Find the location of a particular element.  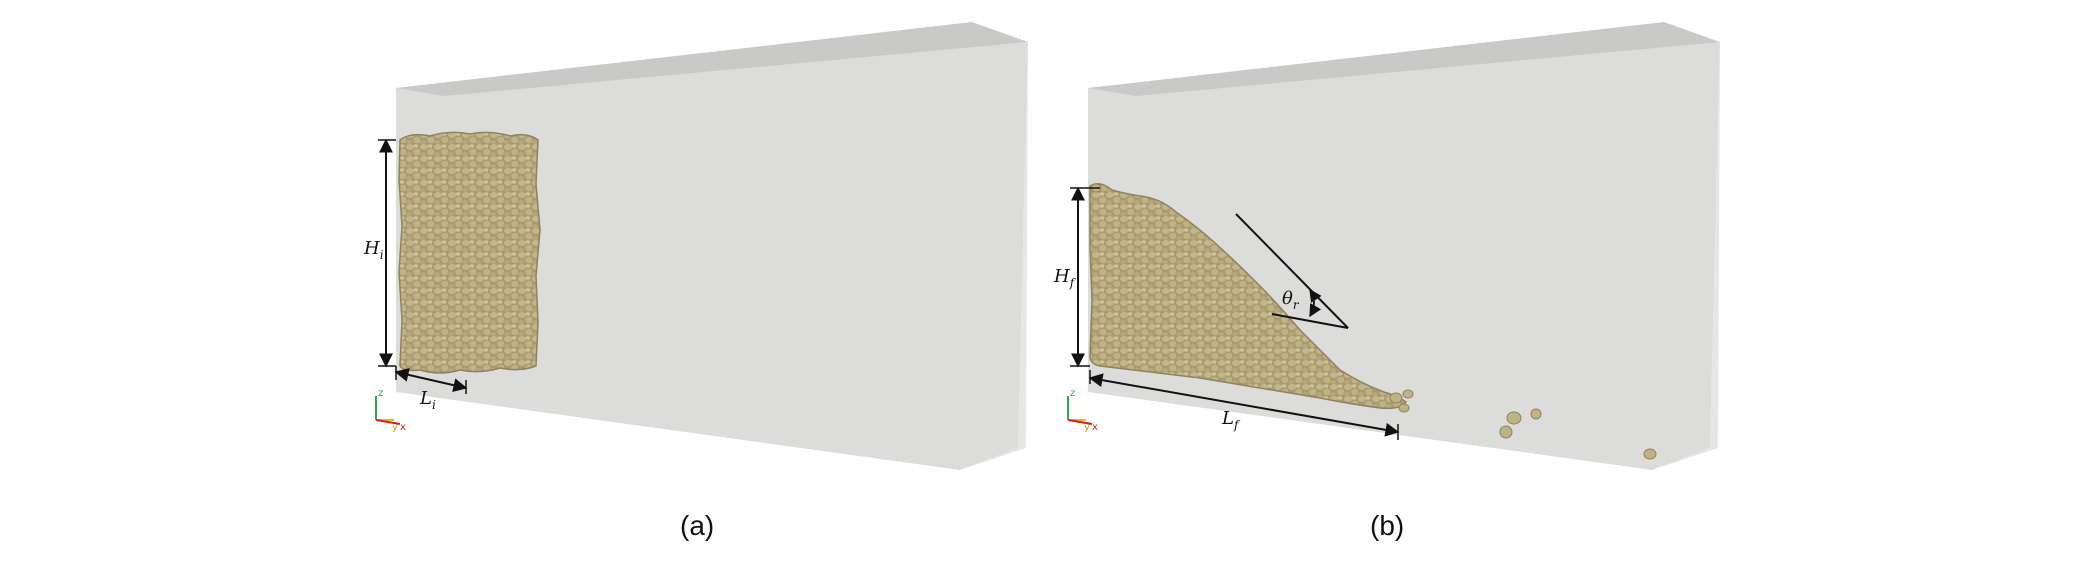

scattered-grains is located at coordinates (1578, 434).